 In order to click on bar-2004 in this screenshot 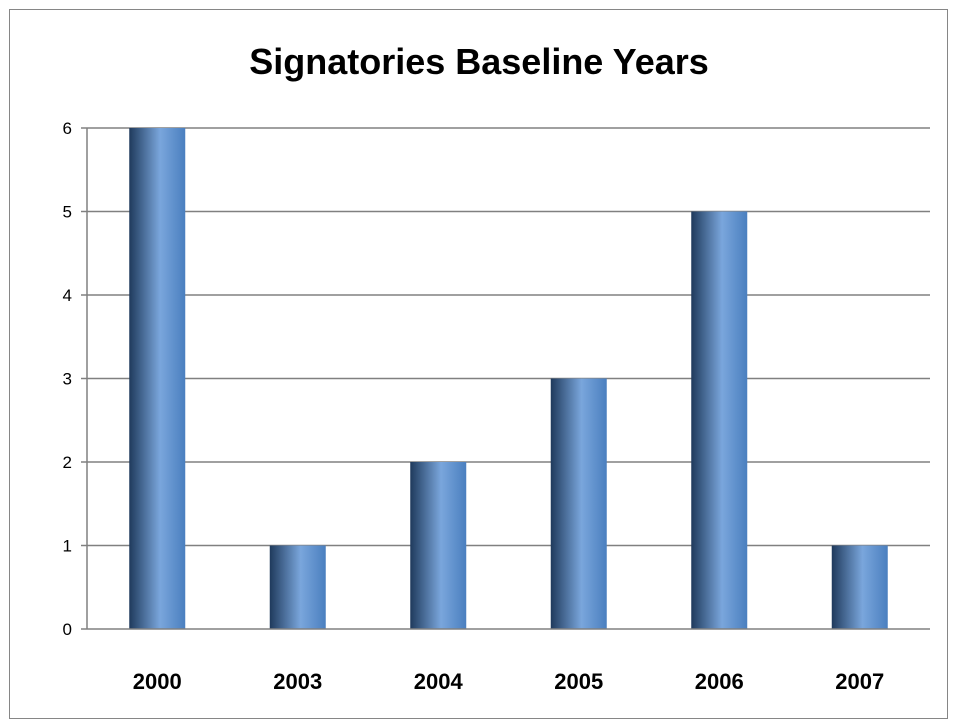, I will do `click(438, 545)`.